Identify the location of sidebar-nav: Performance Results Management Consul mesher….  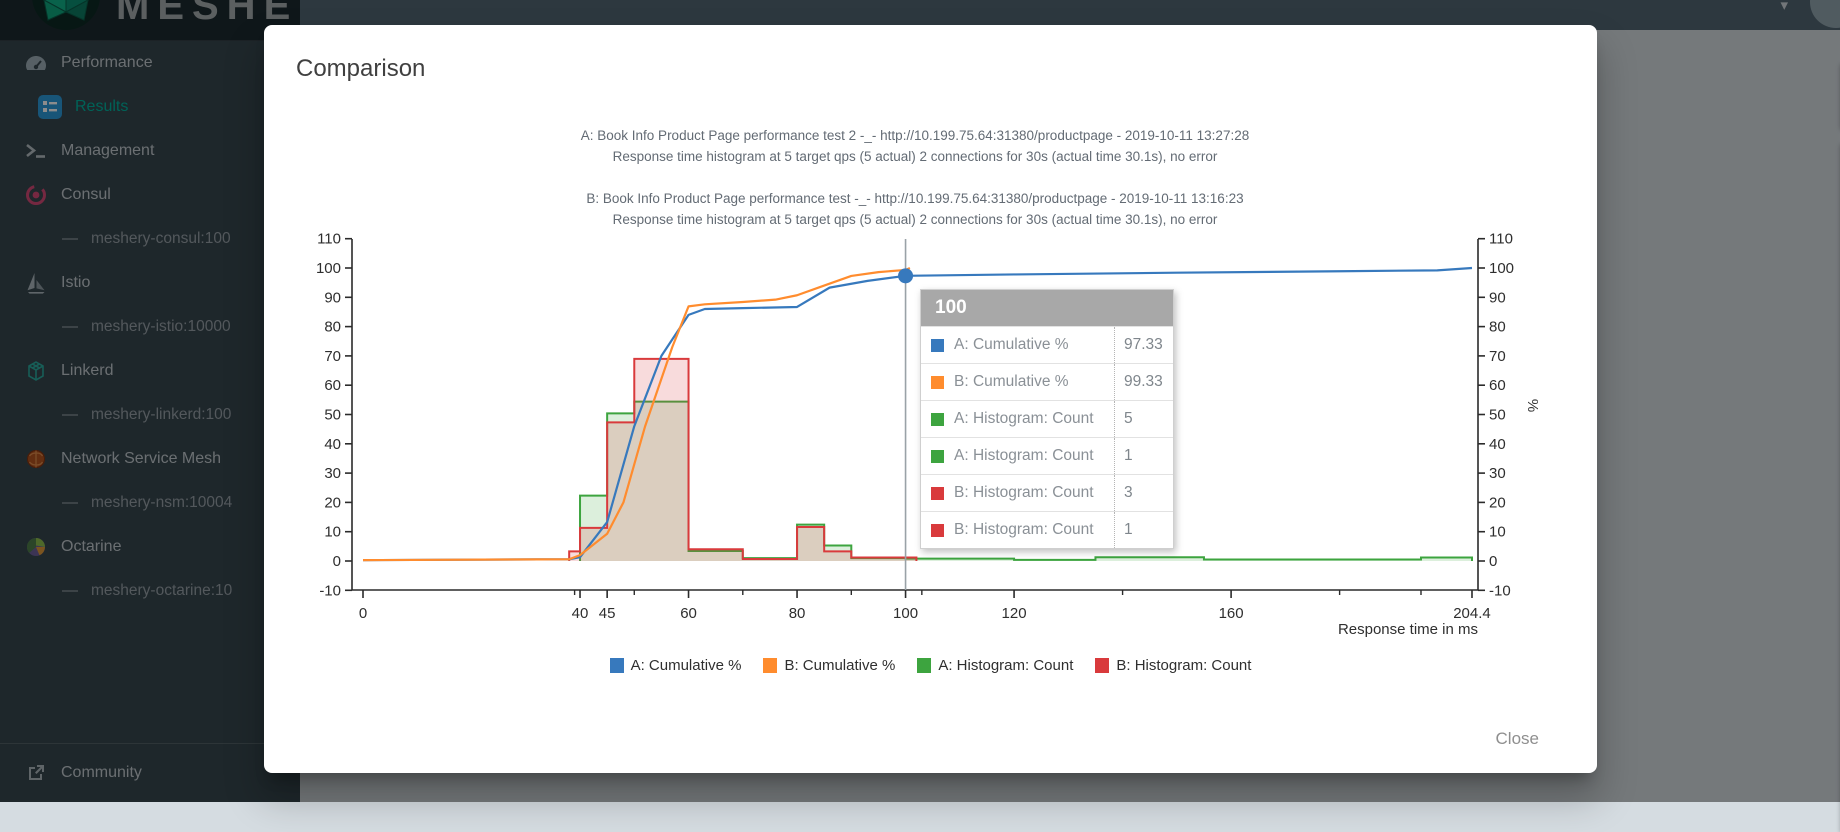
(150, 327).